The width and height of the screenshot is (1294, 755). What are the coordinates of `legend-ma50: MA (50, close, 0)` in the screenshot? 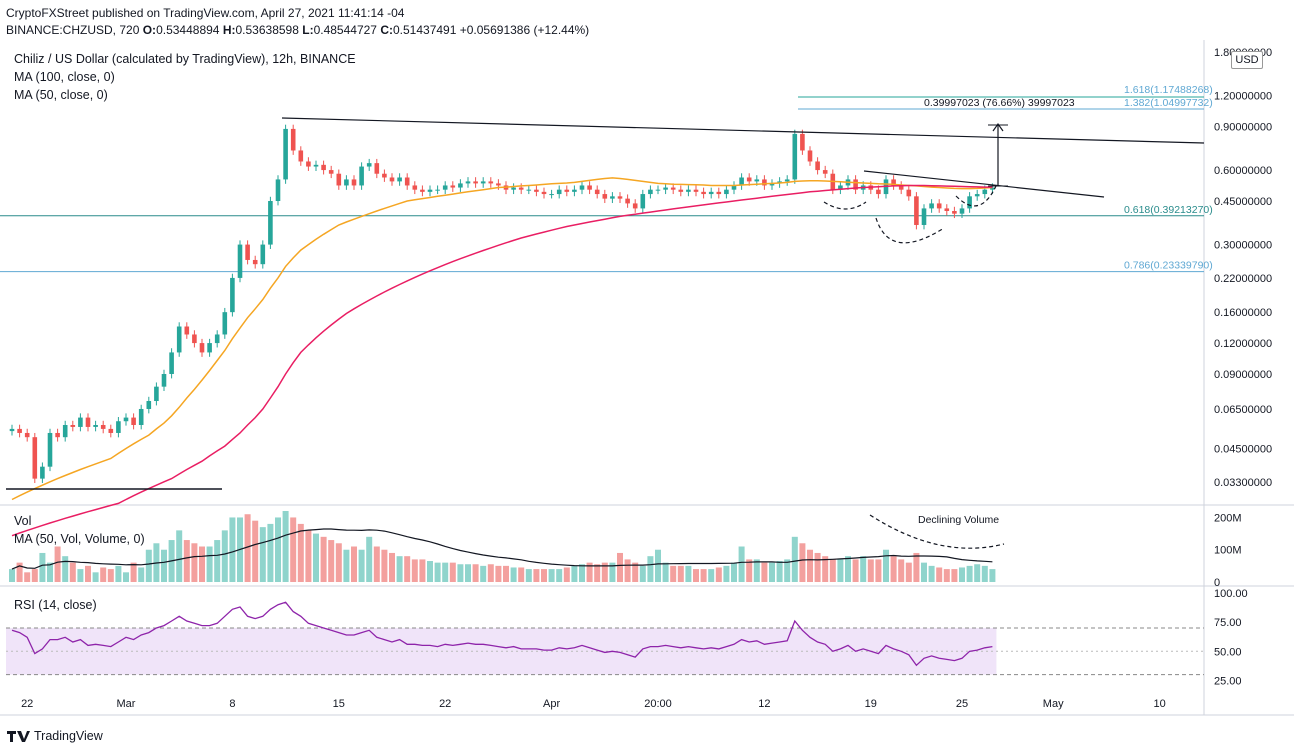 It's located at (61, 95).